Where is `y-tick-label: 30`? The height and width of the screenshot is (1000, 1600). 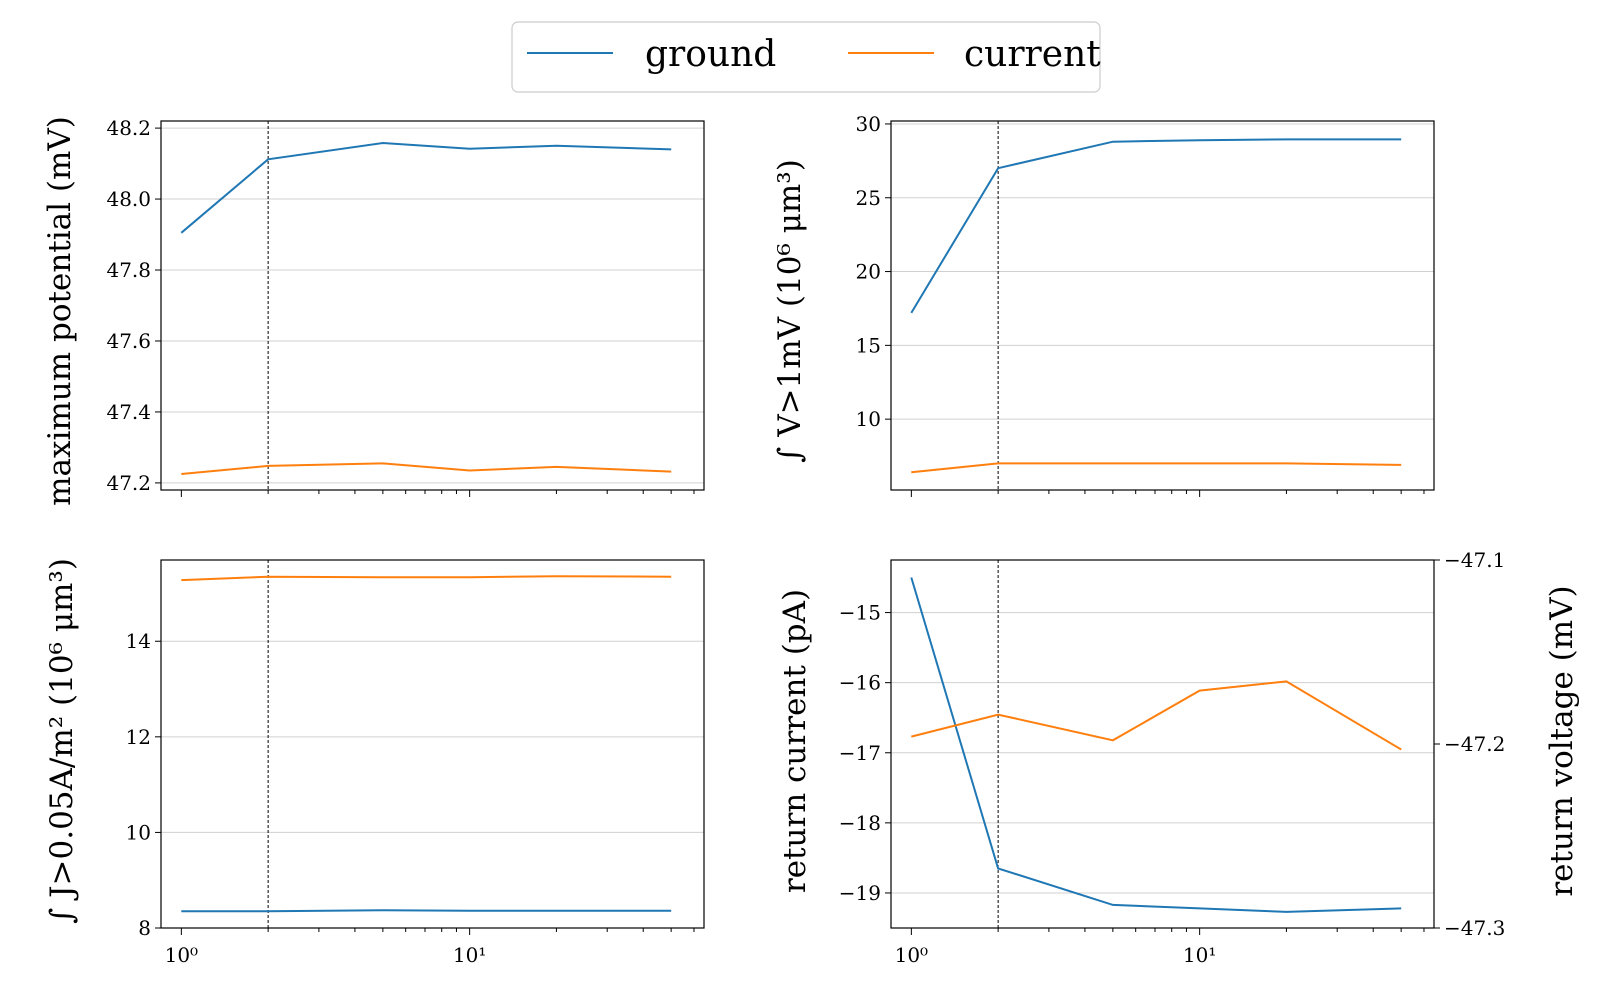 y-tick-label: 30 is located at coordinates (868, 124).